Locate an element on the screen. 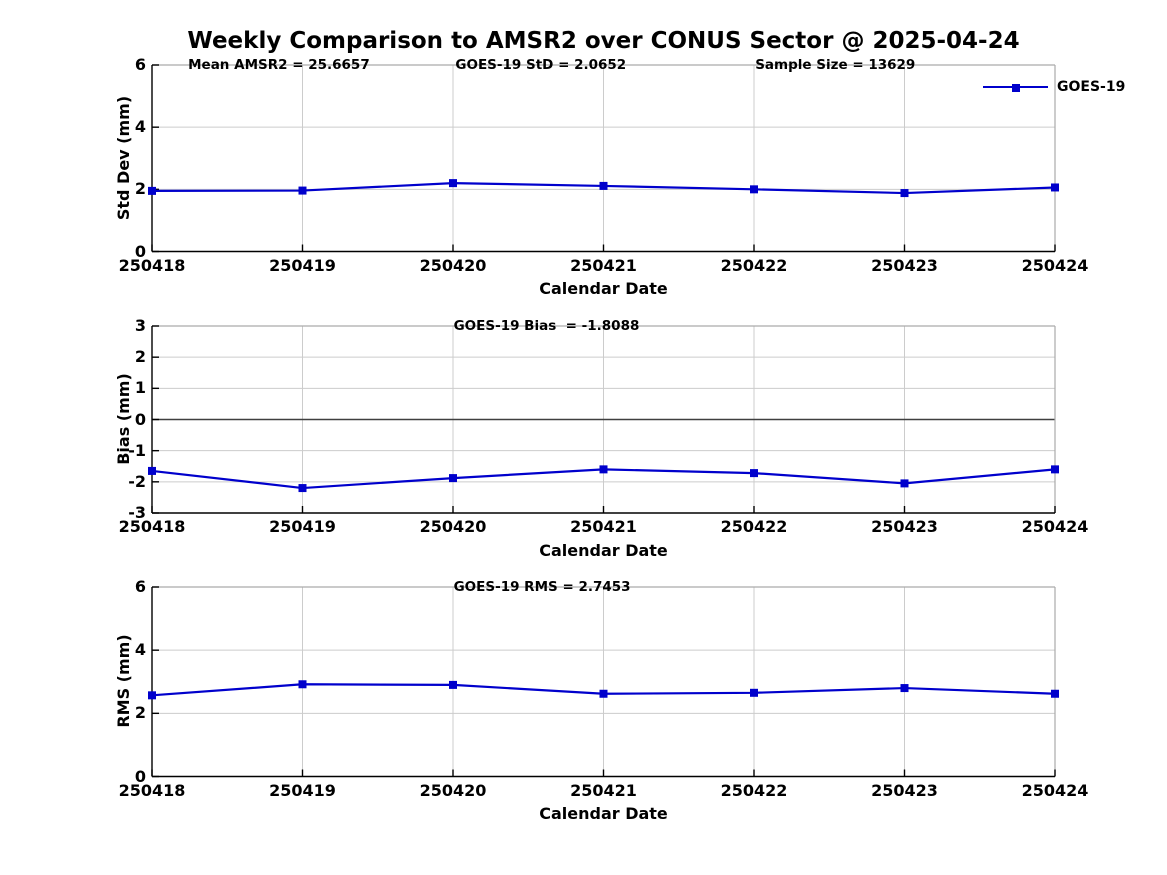  x-axis-label-bias: Calendar Date is located at coordinates (603, 550).